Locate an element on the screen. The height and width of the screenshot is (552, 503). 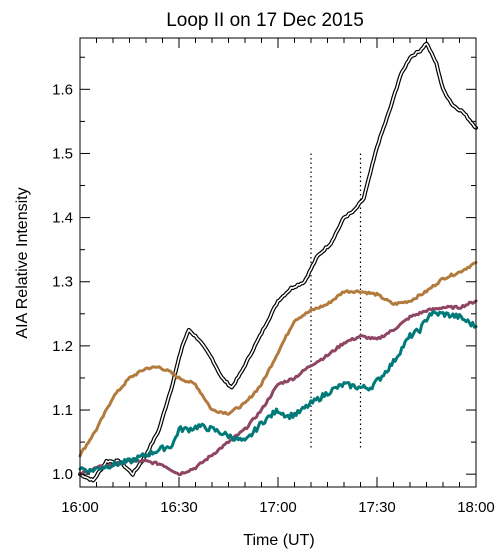
y-tick-label-6: 1.6 is located at coordinates (62, 89).